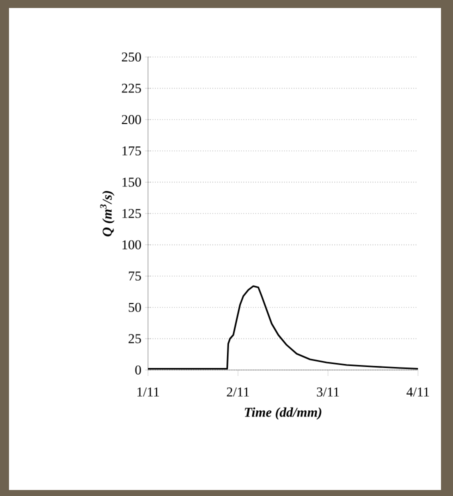  Describe the element at coordinates (417, 392) in the screenshot. I see `x-tick-label: 4/11` at that location.